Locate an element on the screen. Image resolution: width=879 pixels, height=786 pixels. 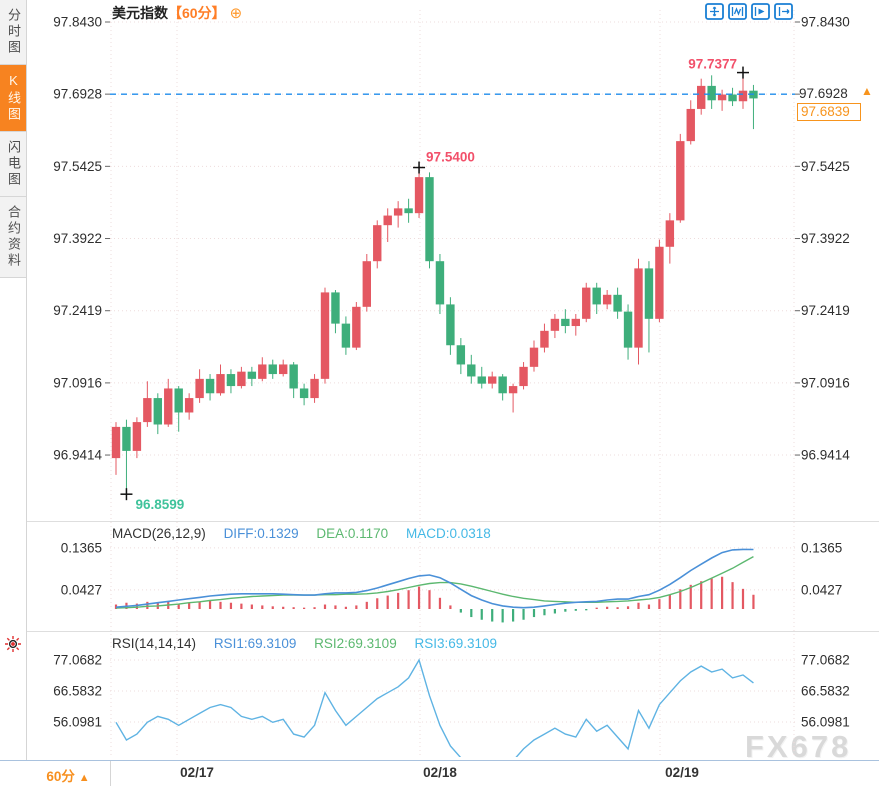
exit-chart-icon is located at coordinates (783, 11).